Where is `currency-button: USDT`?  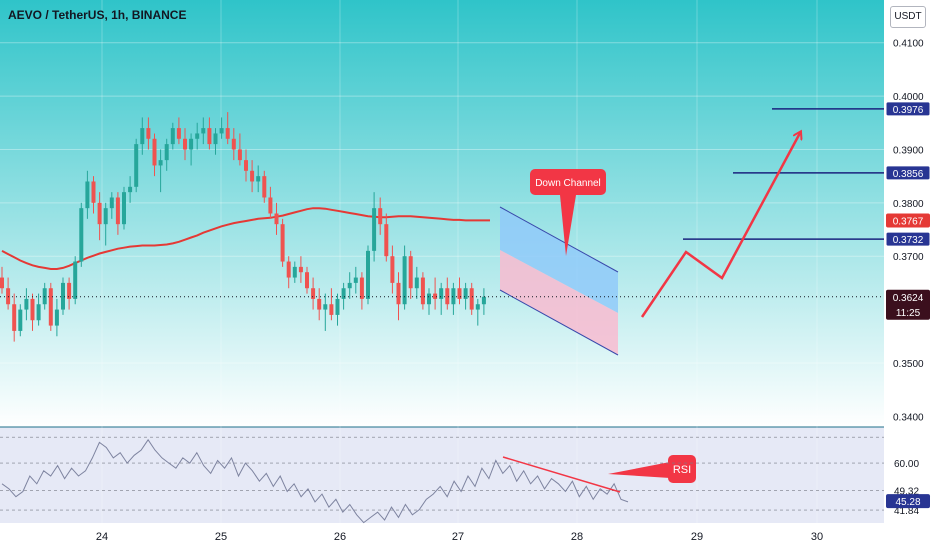
currency-button: USDT is located at coordinates (908, 17).